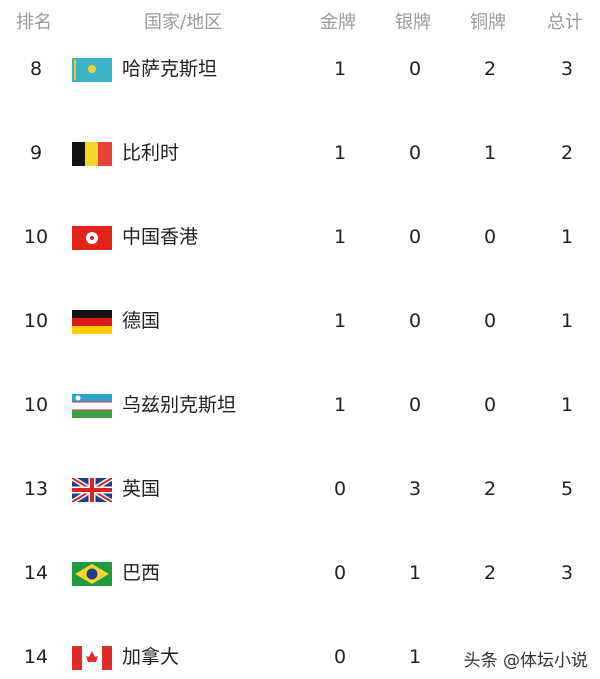 The height and width of the screenshot is (679, 600). I want to click on total-count: 2, so click(567, 153).